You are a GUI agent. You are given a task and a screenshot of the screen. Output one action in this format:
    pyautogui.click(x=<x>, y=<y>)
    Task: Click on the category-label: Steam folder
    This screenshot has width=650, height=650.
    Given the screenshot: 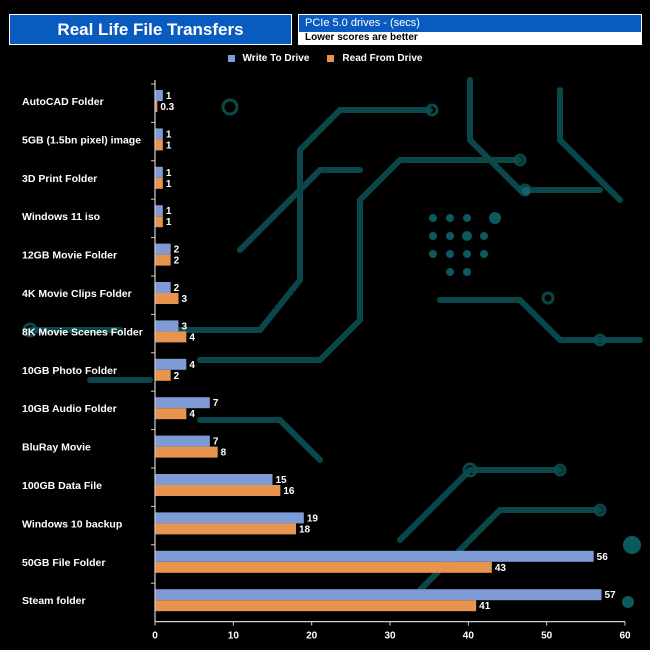 What is the action you would take?
    pyautogui.click(x=54, y=601)
    